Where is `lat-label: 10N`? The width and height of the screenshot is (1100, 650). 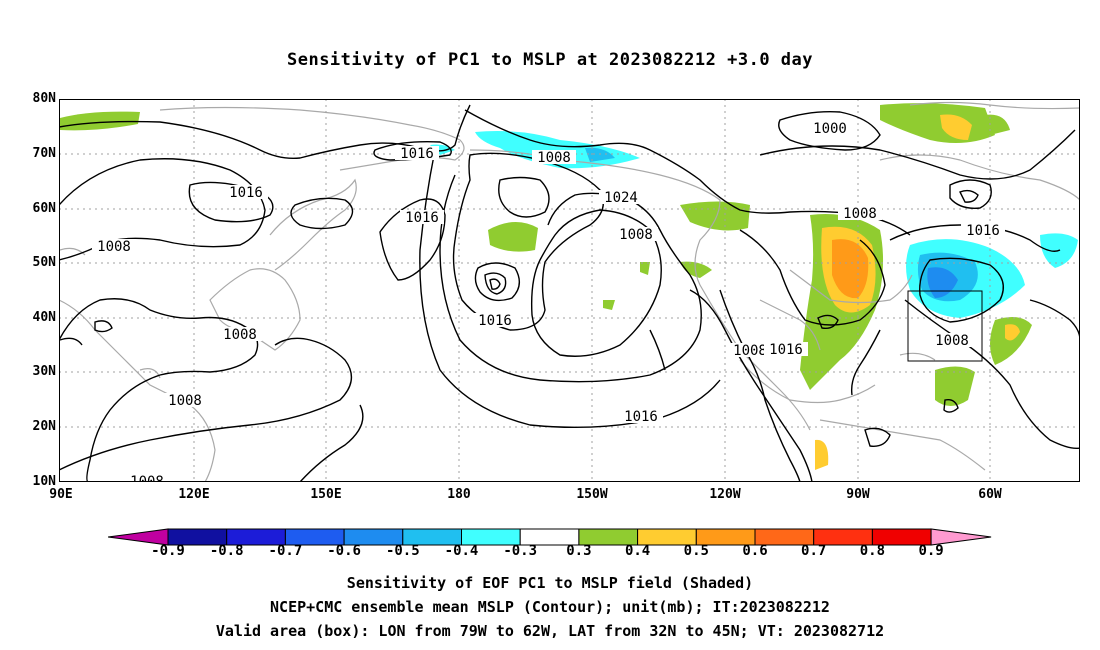
lat-label: 10N is located at coordinates (44, 481).